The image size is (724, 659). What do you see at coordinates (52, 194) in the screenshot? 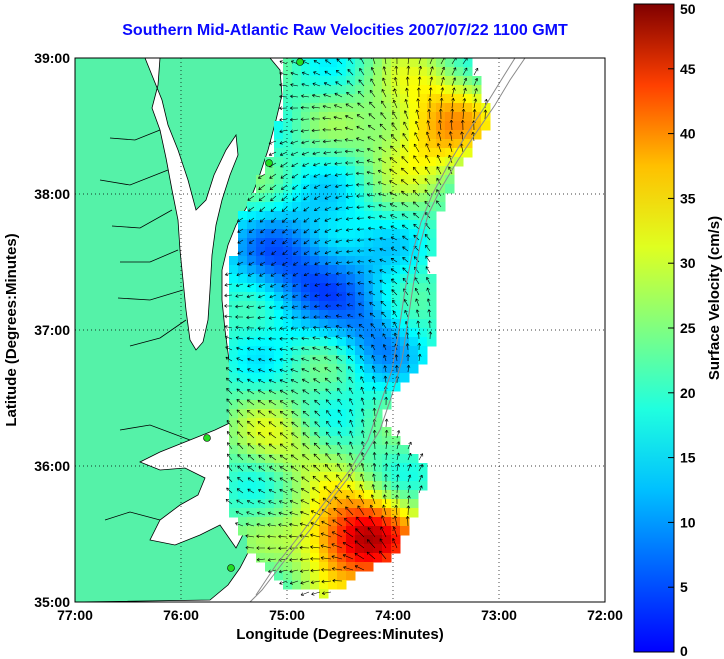
I see `y-tick-label: 38:00` at bounding box center [52, 194].